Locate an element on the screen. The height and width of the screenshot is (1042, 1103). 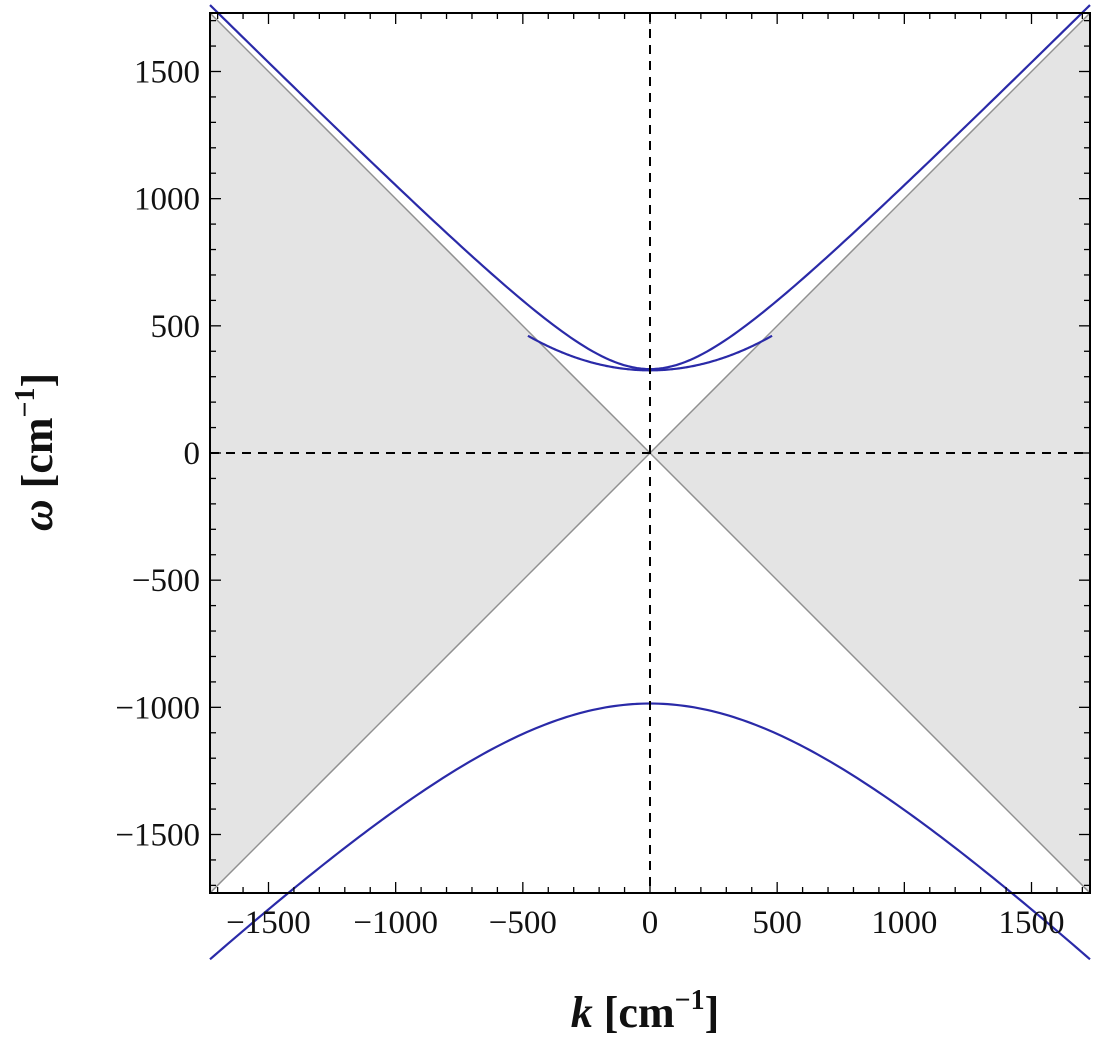
y-tick-labels: −1500 −1000 −500 0 500 1000 1500 is located at coordinates (157, 453).